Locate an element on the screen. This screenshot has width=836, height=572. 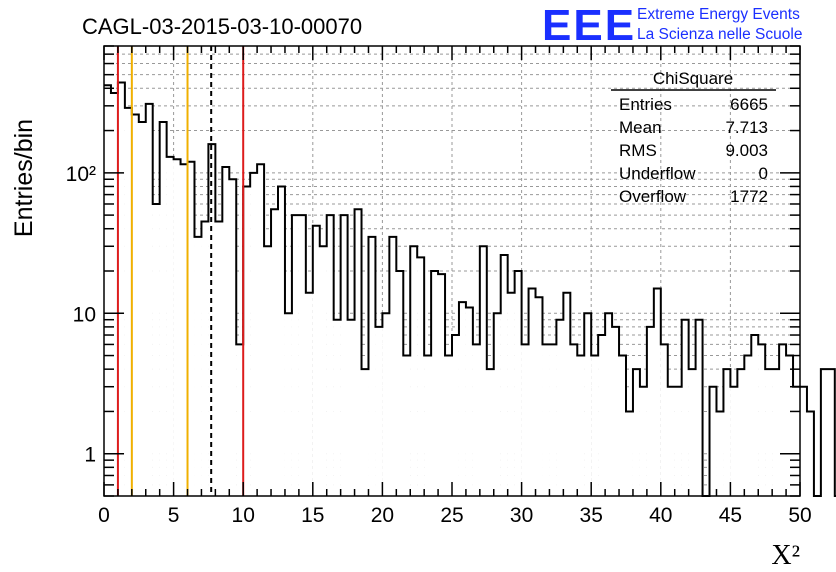
stats-value: 9.003 is located at coordinates (746, 150).